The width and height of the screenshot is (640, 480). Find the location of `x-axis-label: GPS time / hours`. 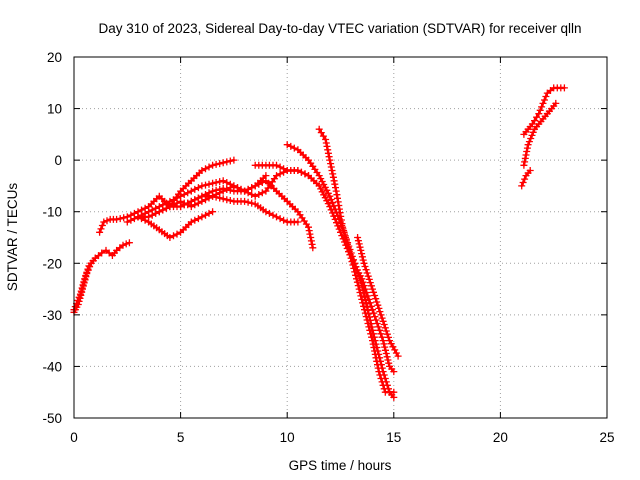

x-axis-label: GPS time / hours is located at coordinates (340, 465).